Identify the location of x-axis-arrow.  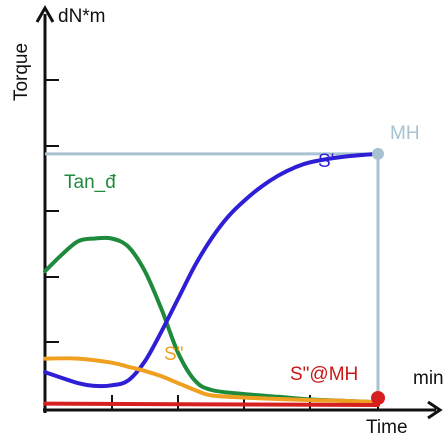
(435, 410).